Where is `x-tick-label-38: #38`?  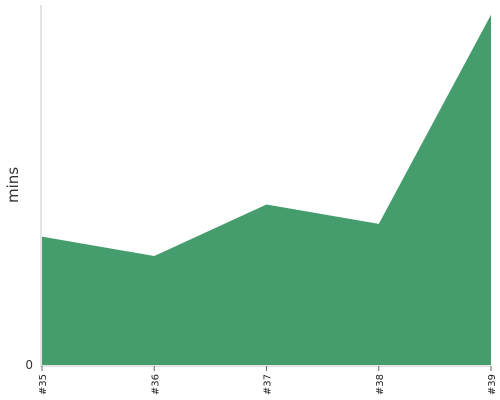 x-tick-label-38: #38 is located at coordinates (380, 384).